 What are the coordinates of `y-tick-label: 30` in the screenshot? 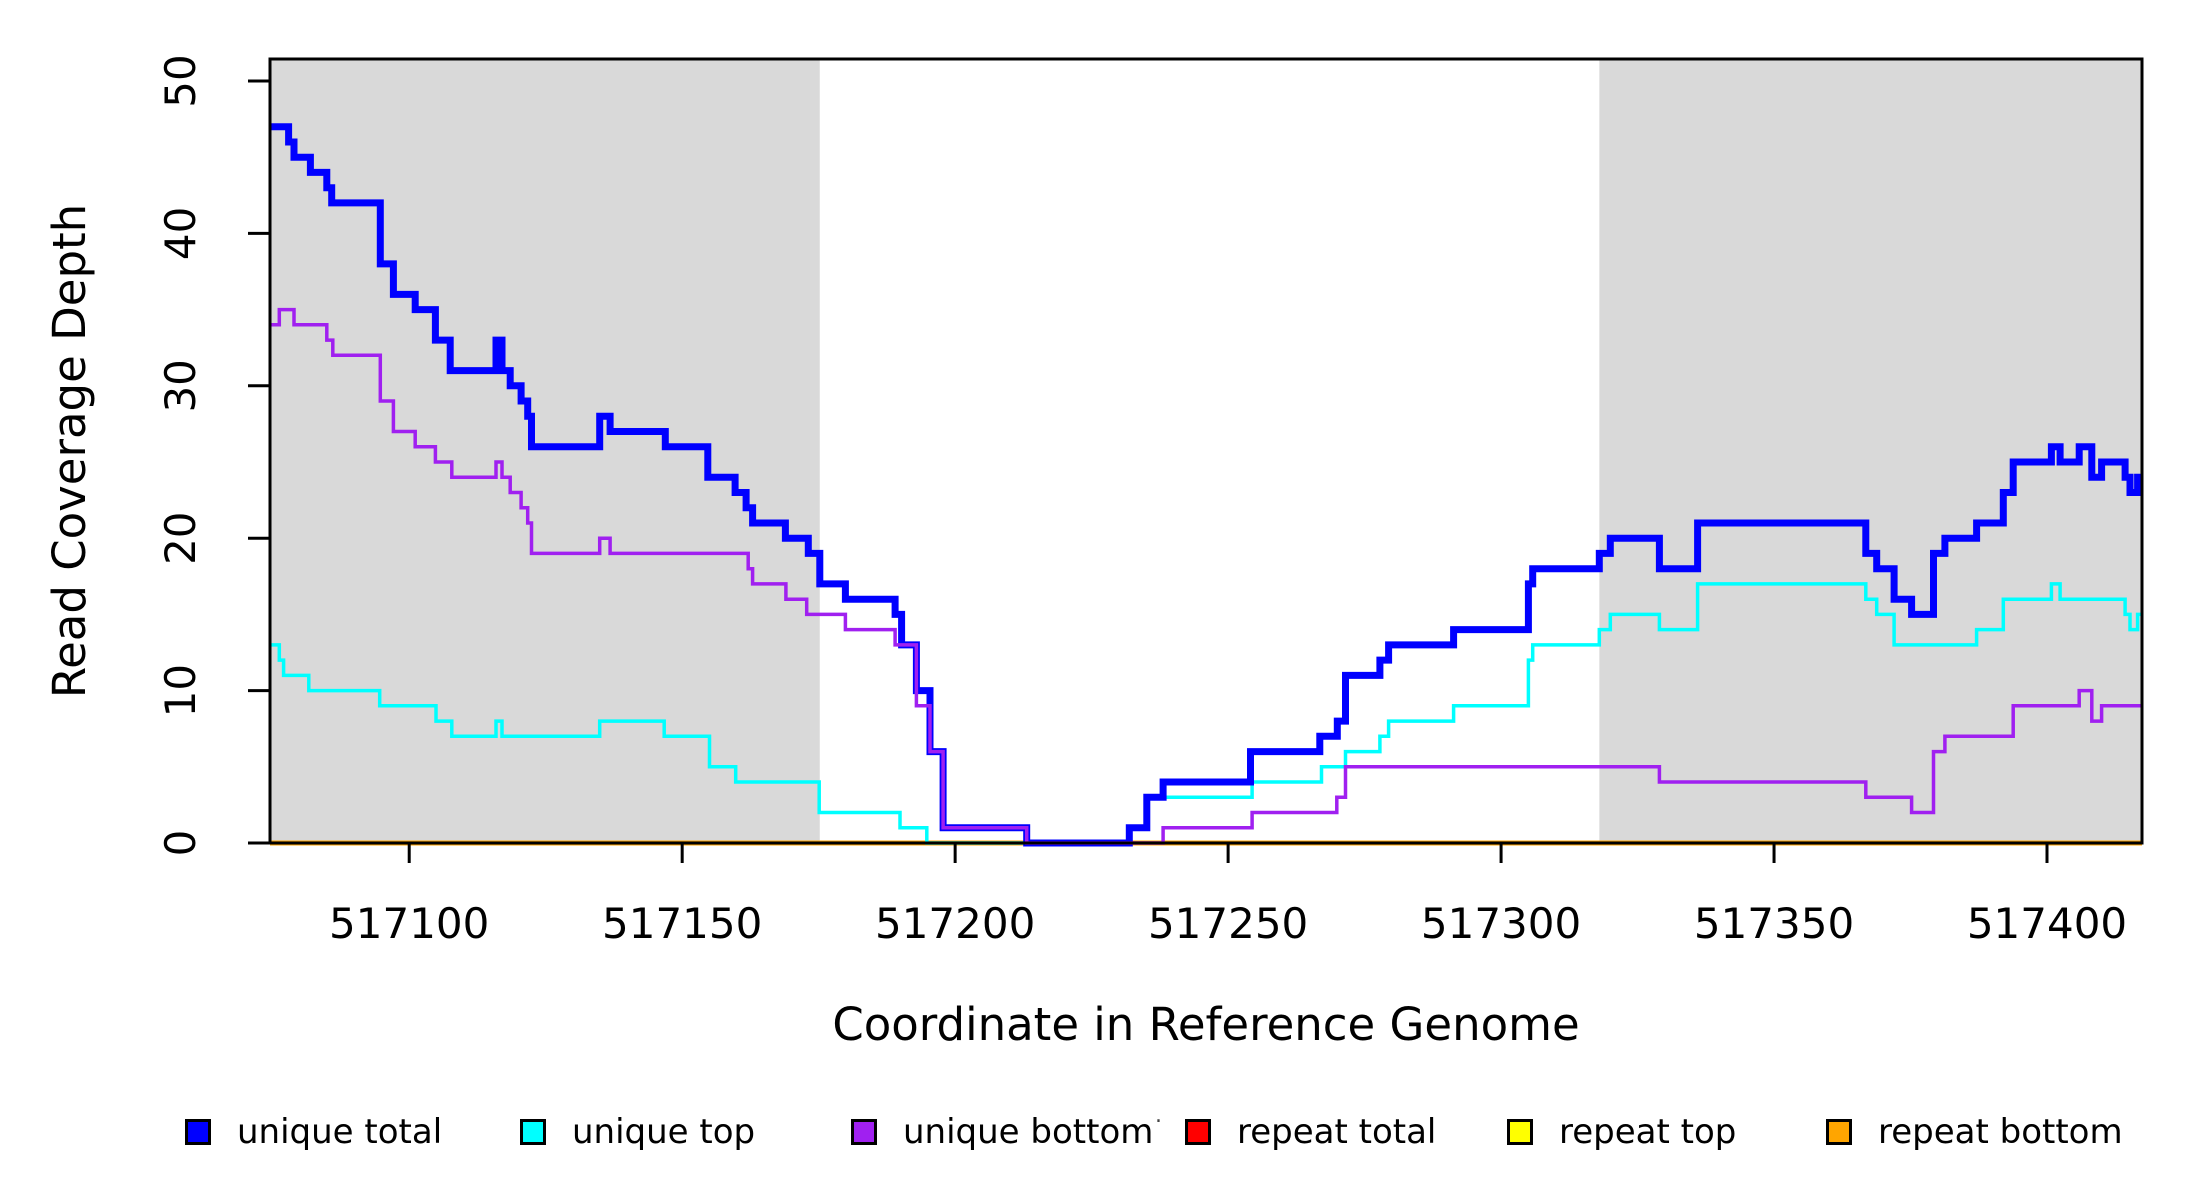 It's located at (180, 385).